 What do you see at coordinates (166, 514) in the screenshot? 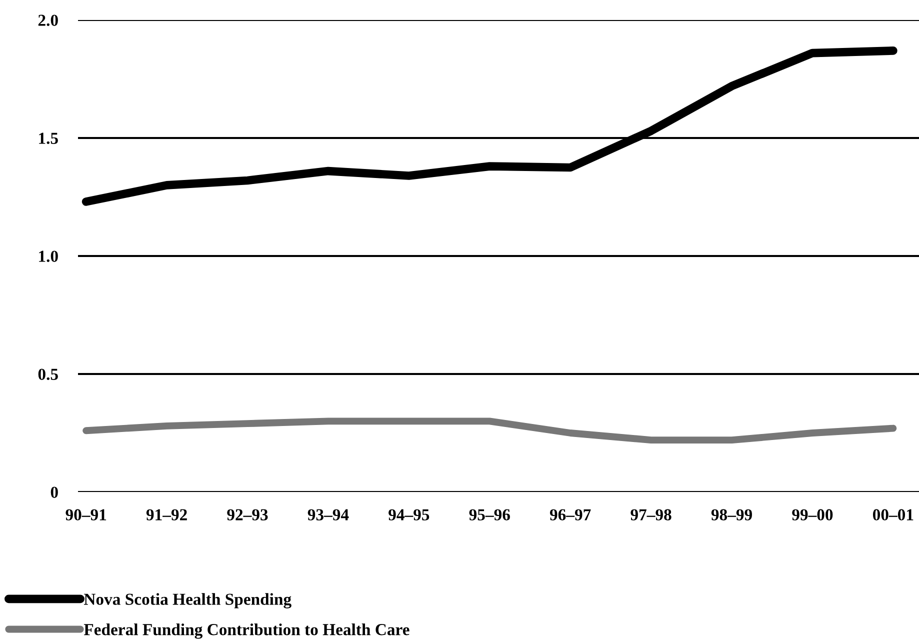
I see `x-tick-label: 91–92` at bounding box center [166, 514].